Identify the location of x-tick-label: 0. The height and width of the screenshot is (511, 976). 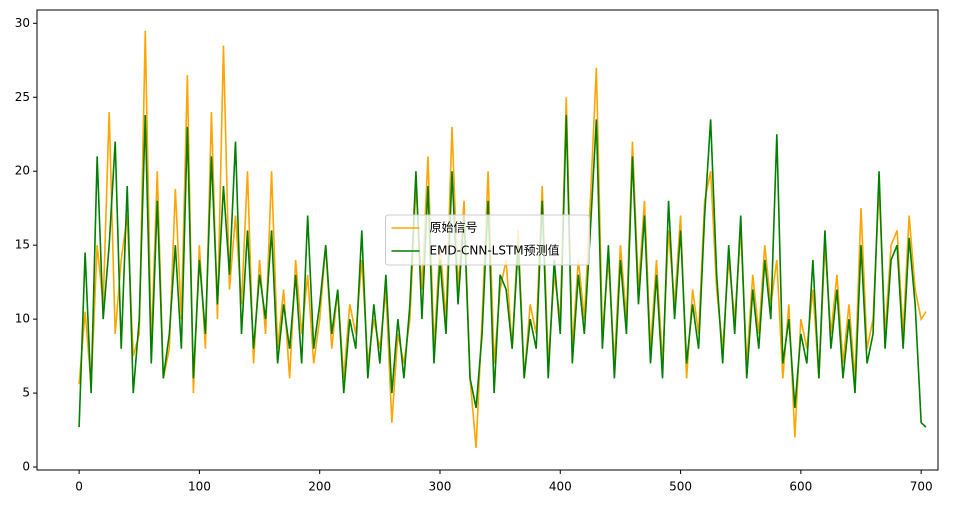
(79, 487).